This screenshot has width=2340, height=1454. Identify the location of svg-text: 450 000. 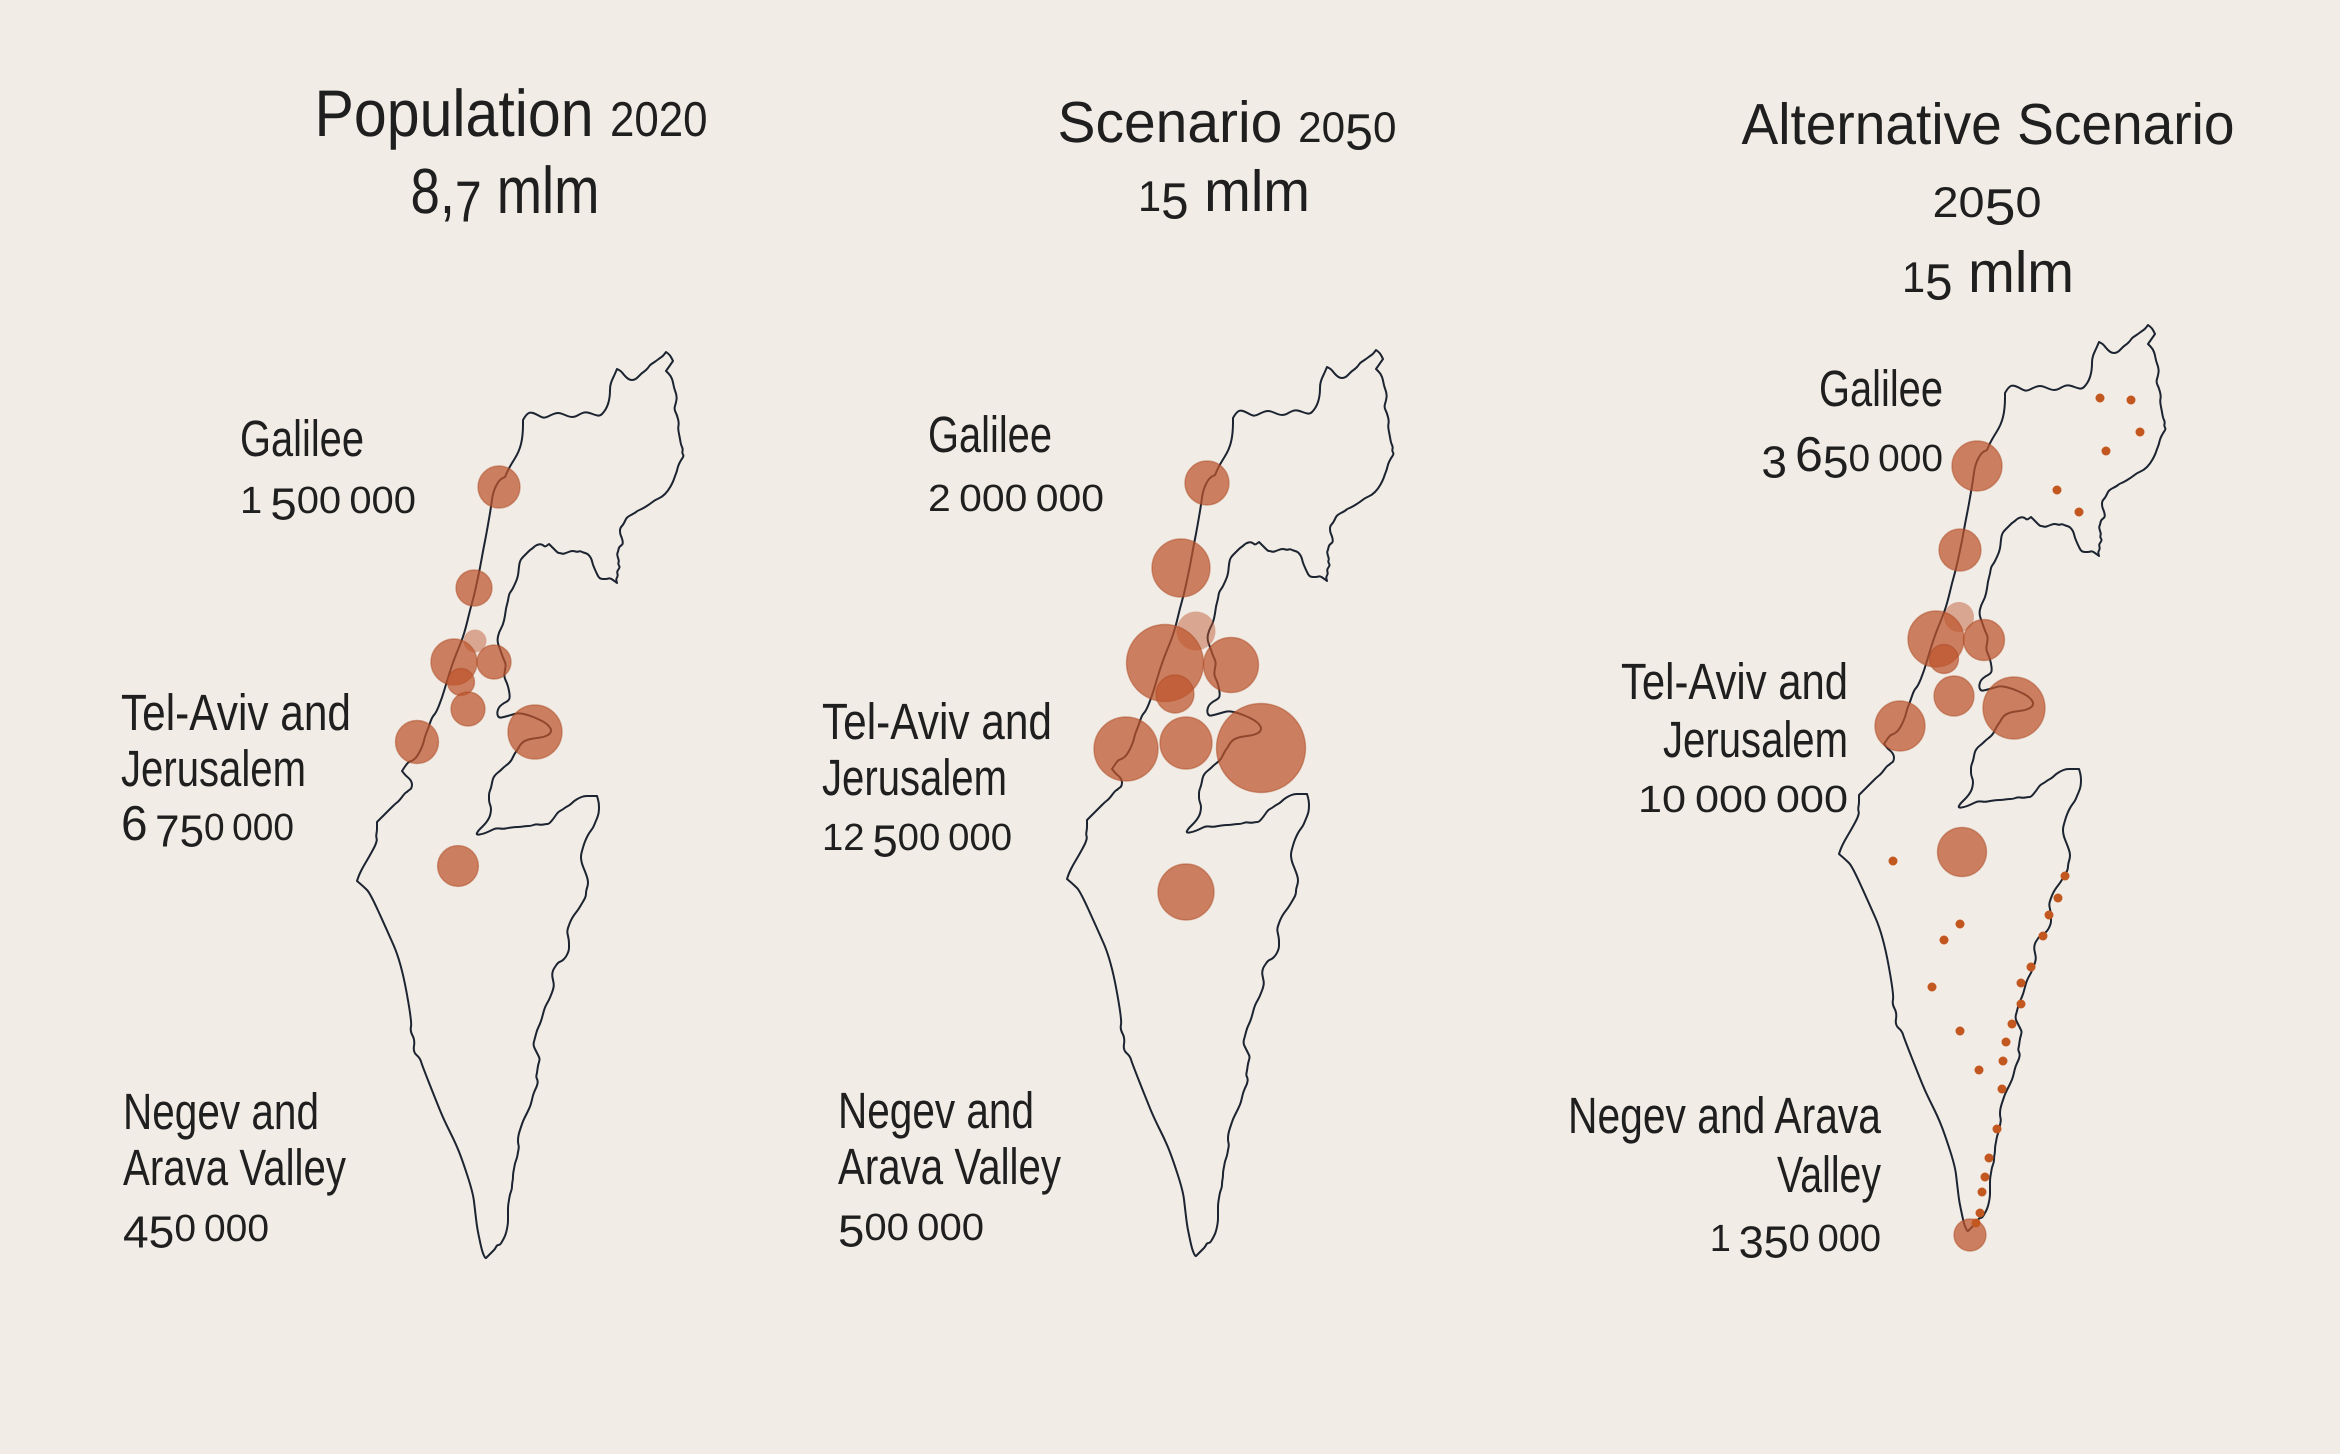
(196, 1232).